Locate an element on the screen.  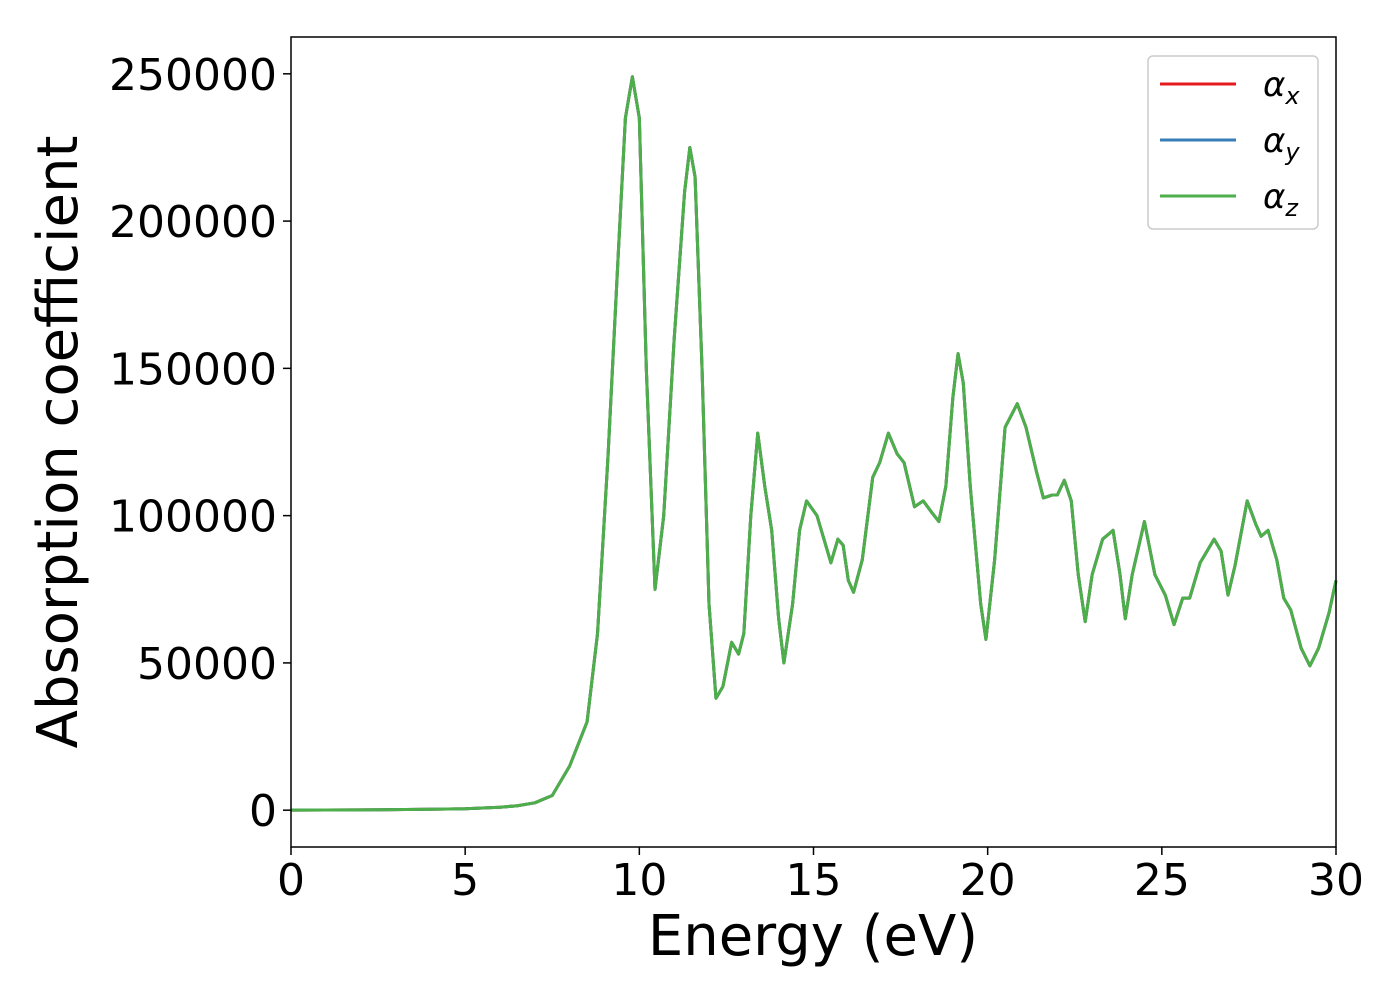
x-tick-label: 5 is located at coordinates (465, 880).